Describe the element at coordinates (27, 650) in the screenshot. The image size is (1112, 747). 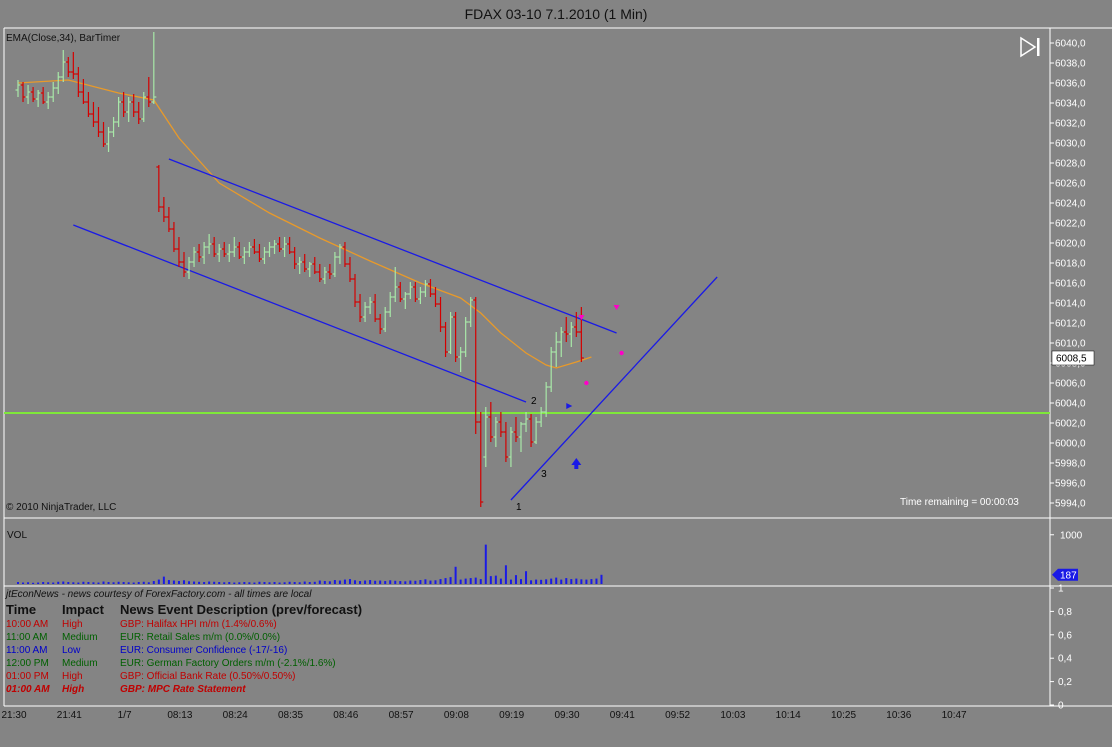
I see `news-time: 11:00 AM` at that location.